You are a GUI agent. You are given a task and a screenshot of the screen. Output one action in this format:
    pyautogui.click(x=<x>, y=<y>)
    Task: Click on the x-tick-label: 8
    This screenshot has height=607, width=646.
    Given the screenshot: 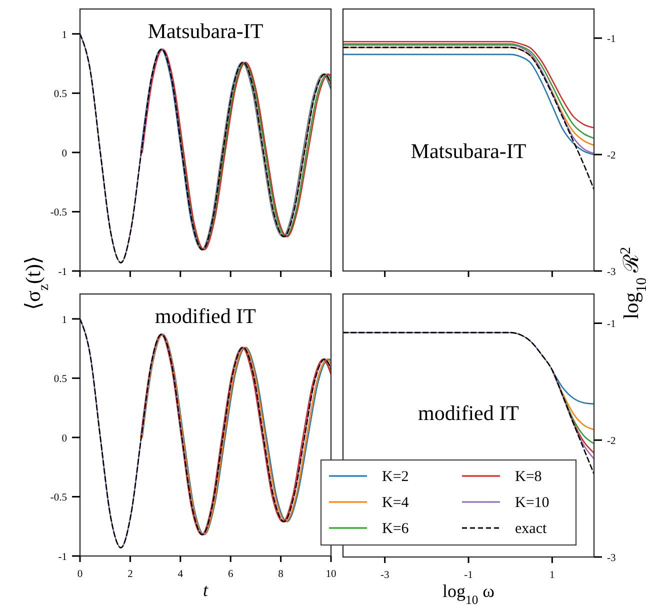 What is the action you would take?
    pyautogui.click(x=281, y=574)
    